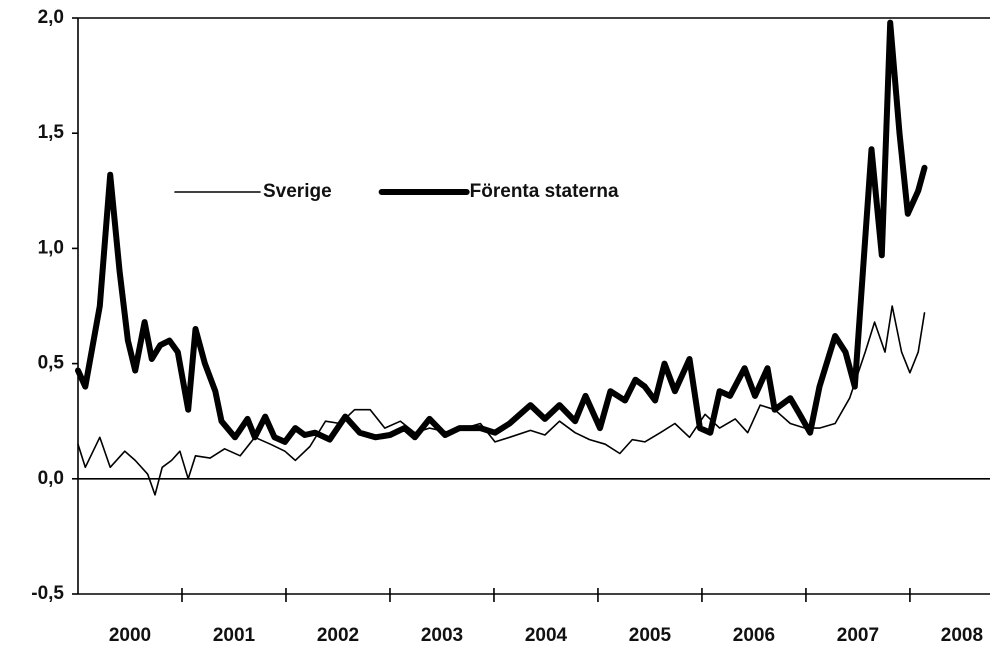 The width and height of the screenshot is (992, 654). What do you see at coordinates (962, 635) in the screenshot?
I see `x-tick-label: 2008` at bounding box center [962, 635].